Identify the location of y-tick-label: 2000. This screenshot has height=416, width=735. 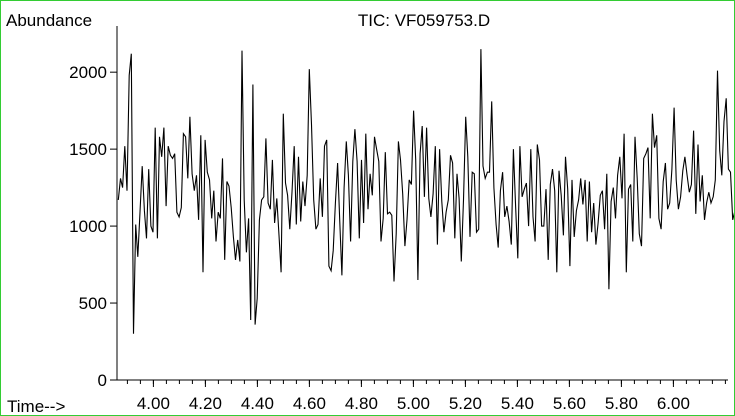
(88, 72).